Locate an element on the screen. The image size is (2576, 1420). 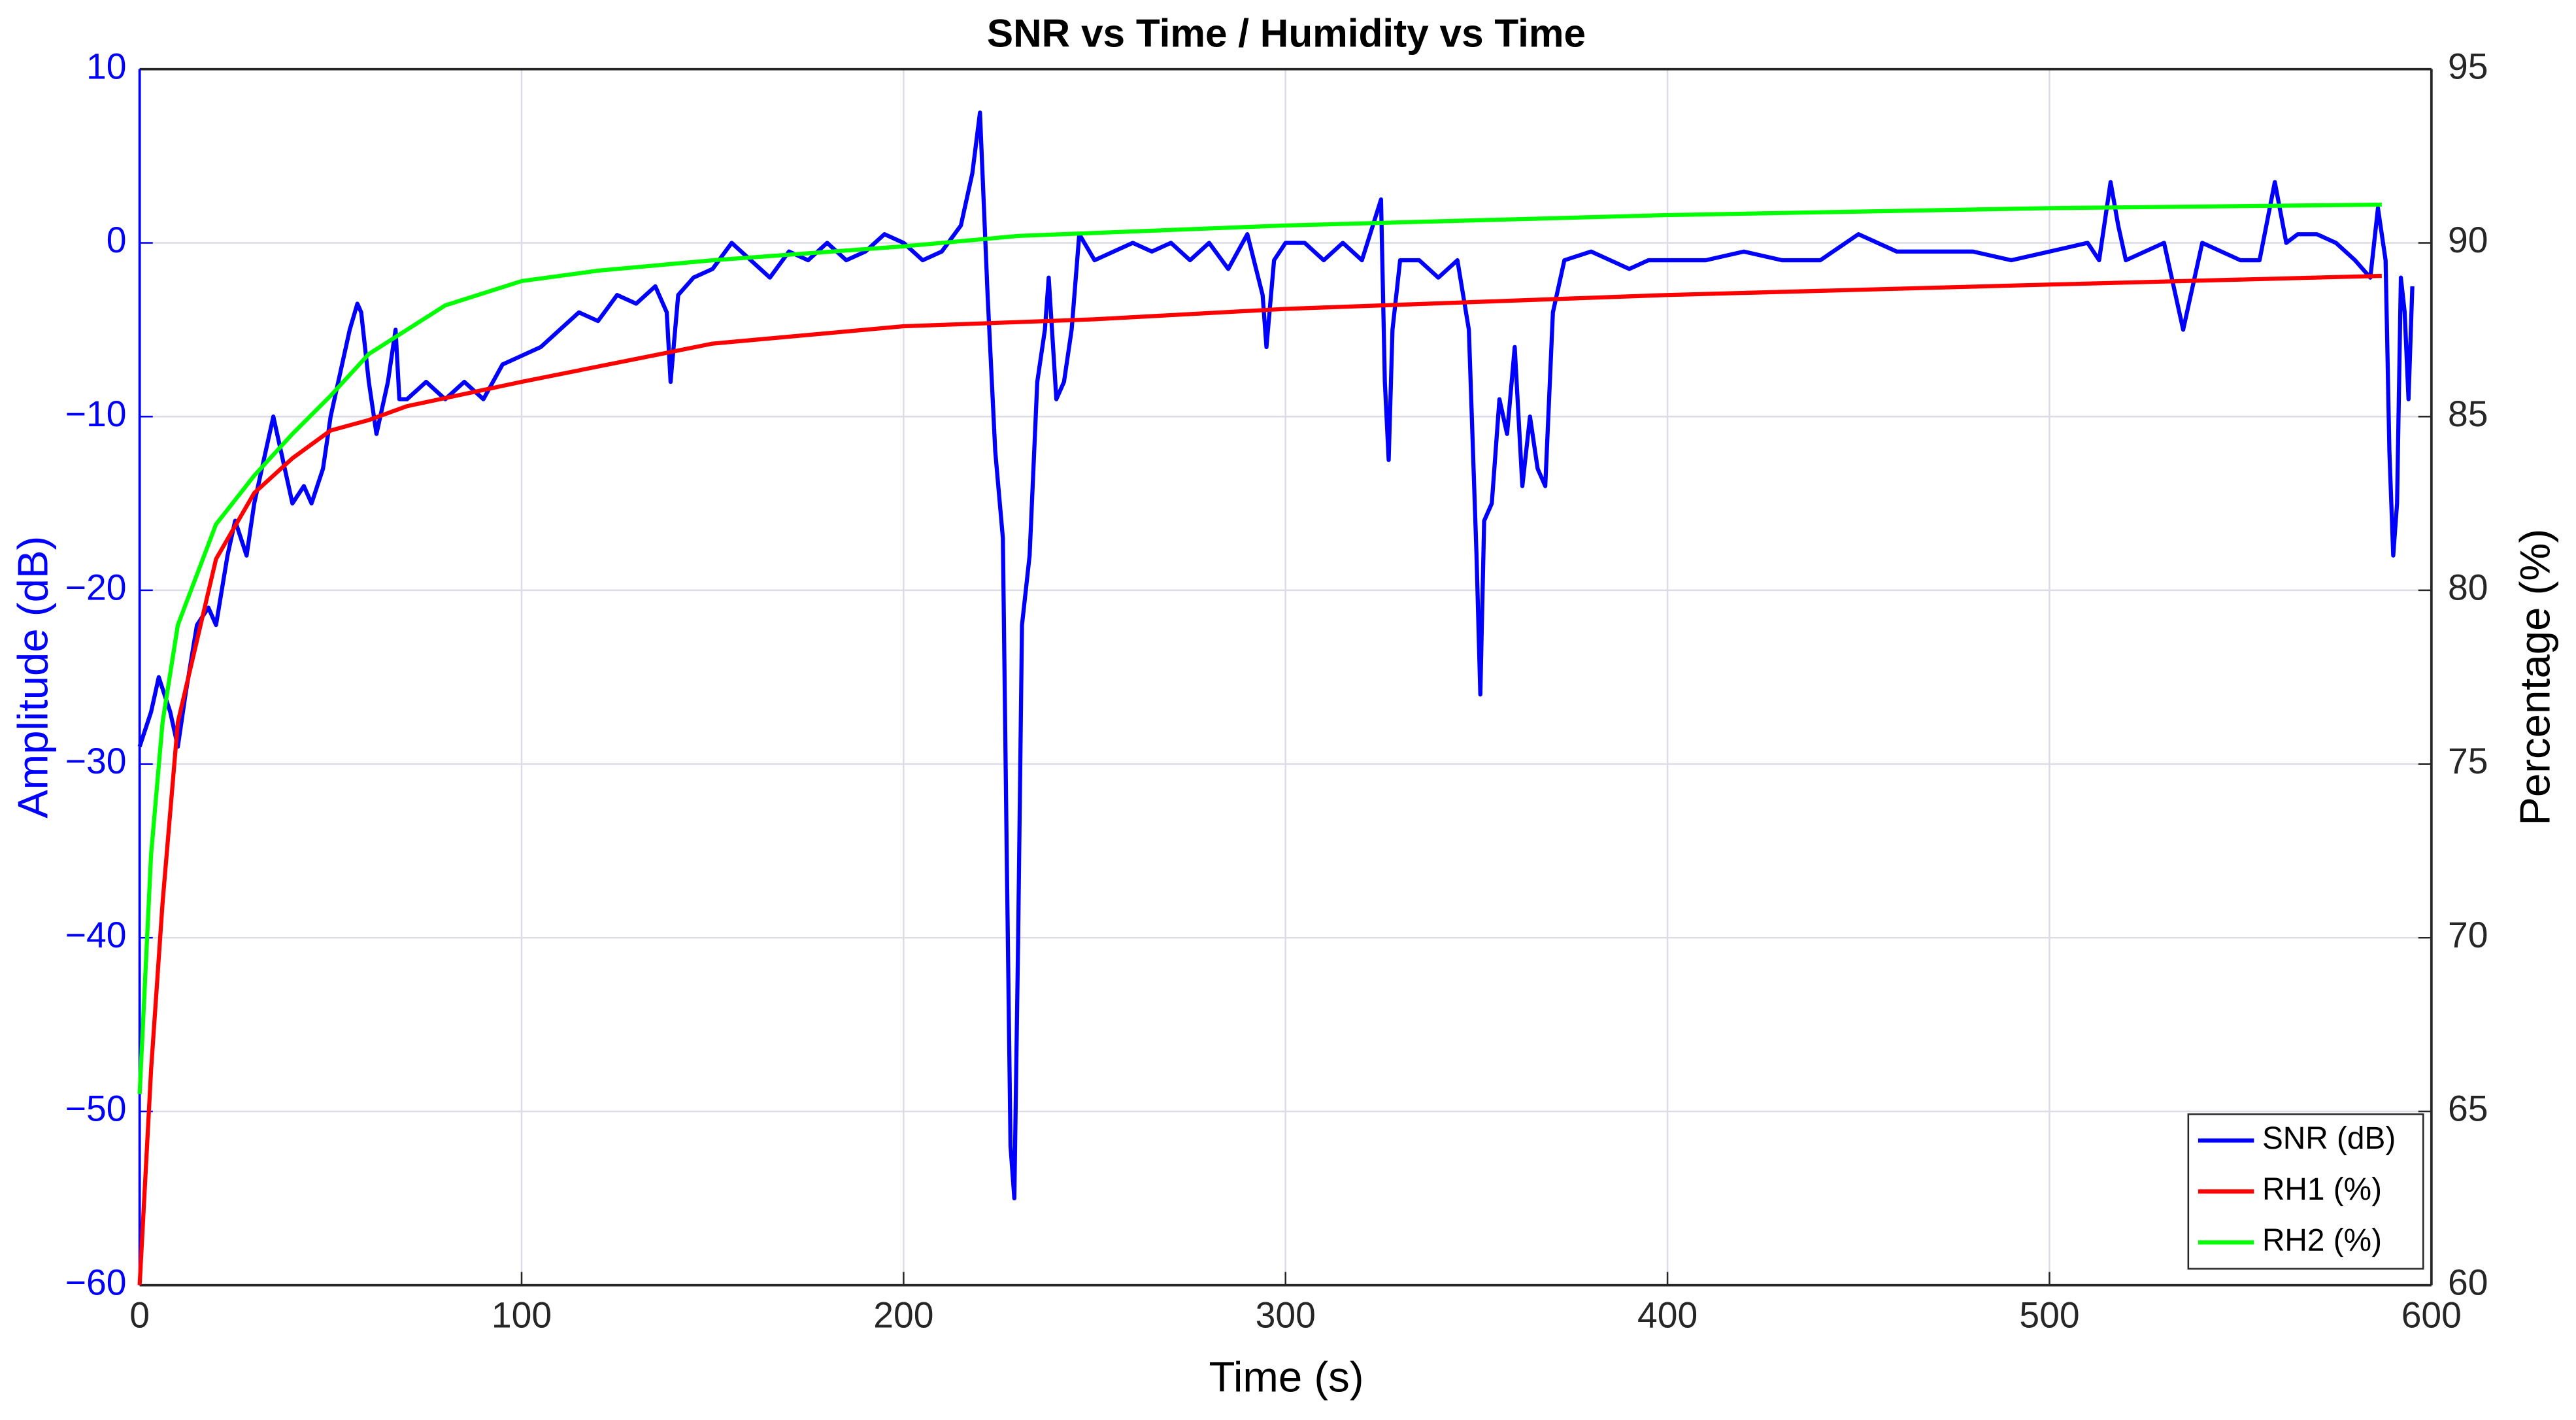
y2-tick-label: 60 is located at coordinates (2468, 1282).